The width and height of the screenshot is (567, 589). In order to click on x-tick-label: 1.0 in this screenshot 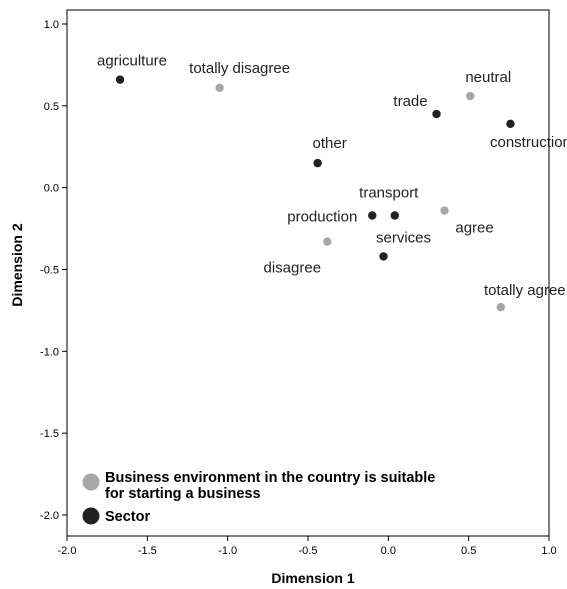, I will do `click(548, 551)`.